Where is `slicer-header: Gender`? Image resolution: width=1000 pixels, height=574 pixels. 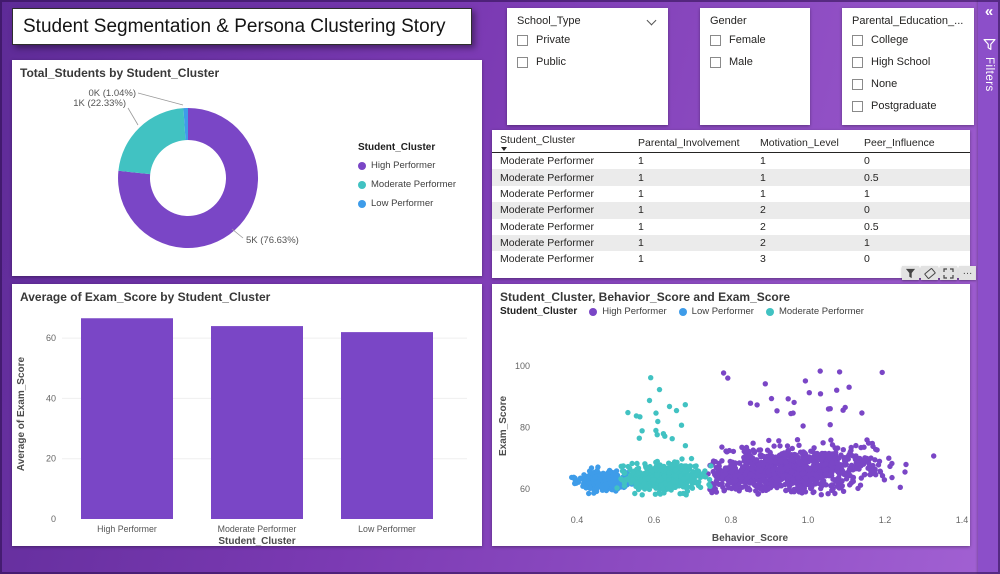 slicer-header: Gender is located at coordinates (755, 18).